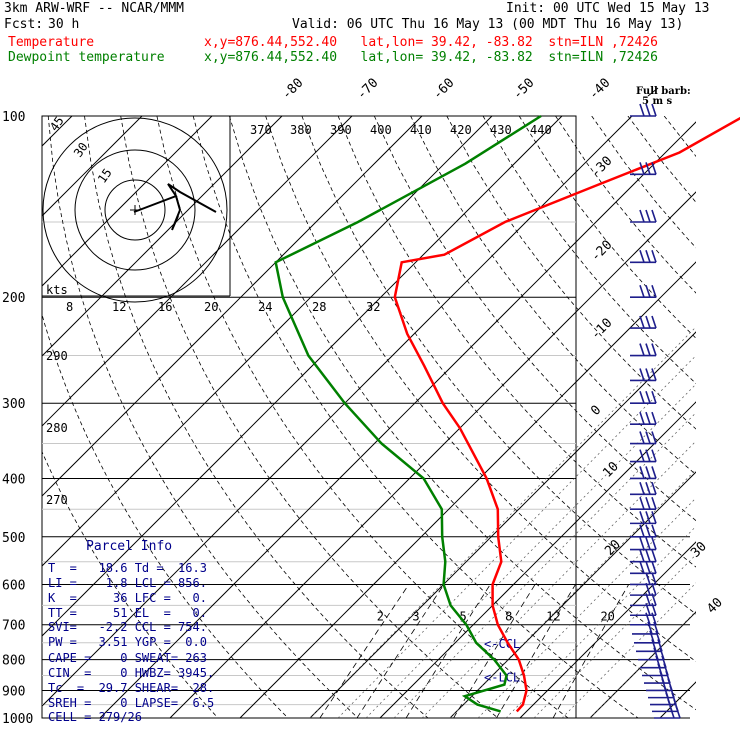 This screenshot has width=740, height=740. I want to click on pressure-tick-label: 600, so click(13, 585).